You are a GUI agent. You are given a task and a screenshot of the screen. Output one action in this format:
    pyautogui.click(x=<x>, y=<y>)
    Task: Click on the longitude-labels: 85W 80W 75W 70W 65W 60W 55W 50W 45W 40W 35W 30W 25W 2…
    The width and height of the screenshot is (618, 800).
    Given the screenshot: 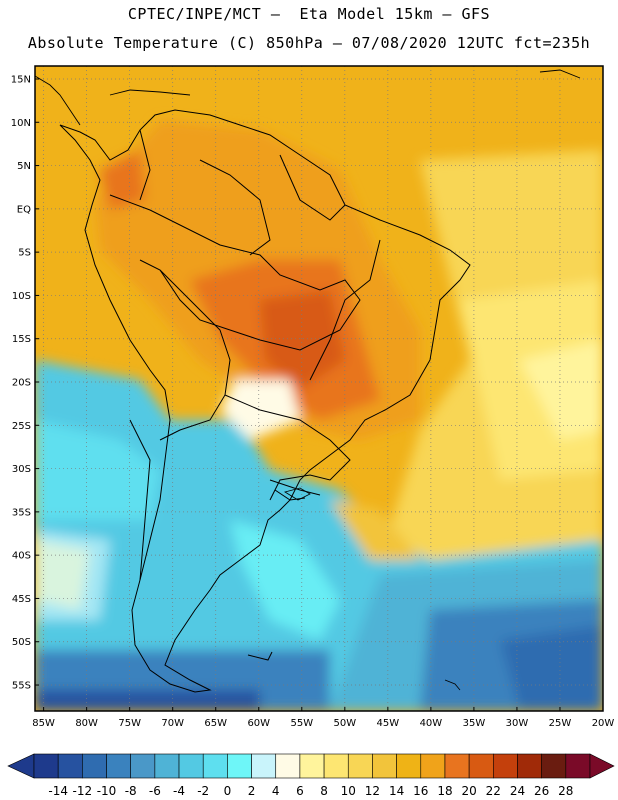 What is the action you would take?
    pyautogui.click(x=323, y=718)
    